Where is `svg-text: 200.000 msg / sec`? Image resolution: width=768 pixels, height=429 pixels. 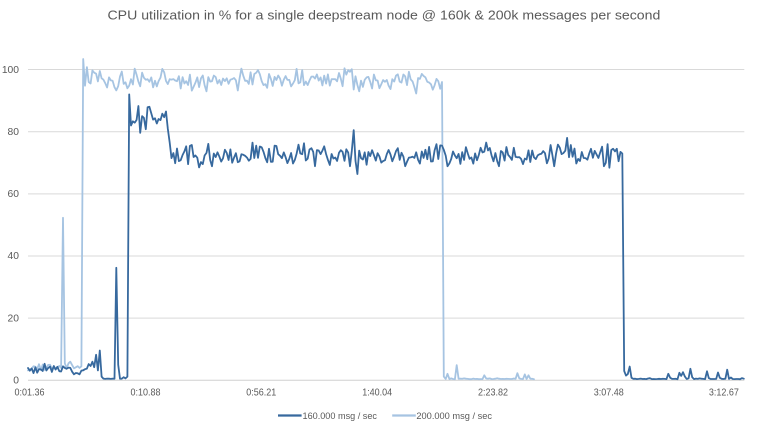
svg-text: 200.000 msg / sec is located at coordinates (454, 416).